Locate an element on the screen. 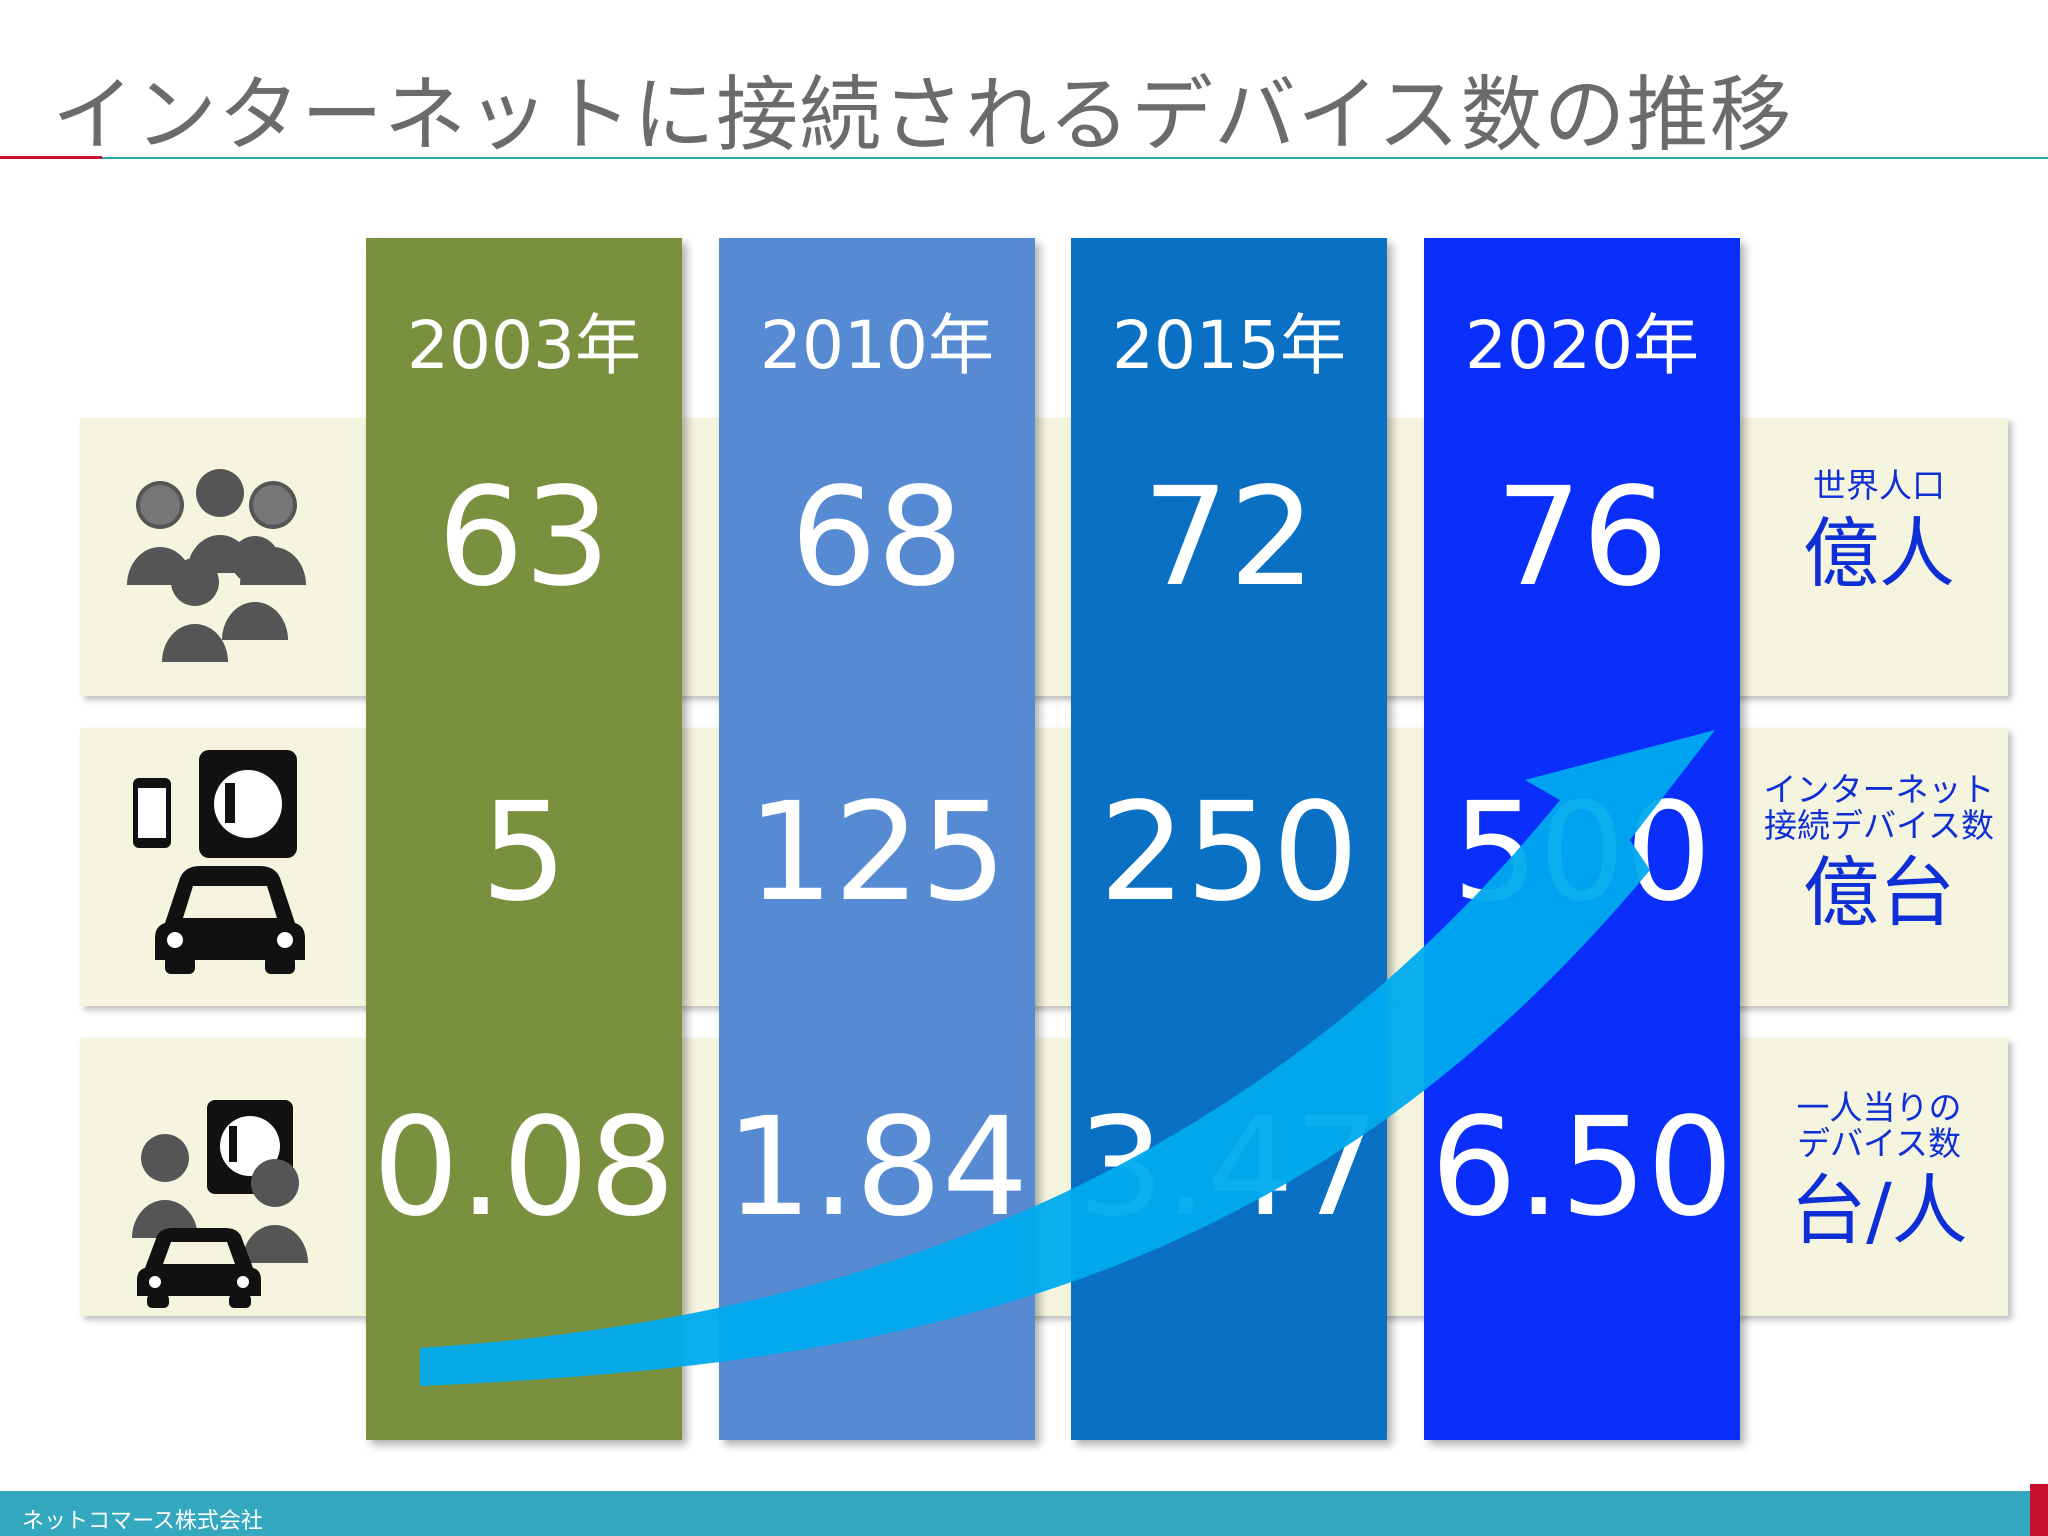 This screenshot has height=1536, width=2048. footer-bar is located at coordinates (1024, 1513).